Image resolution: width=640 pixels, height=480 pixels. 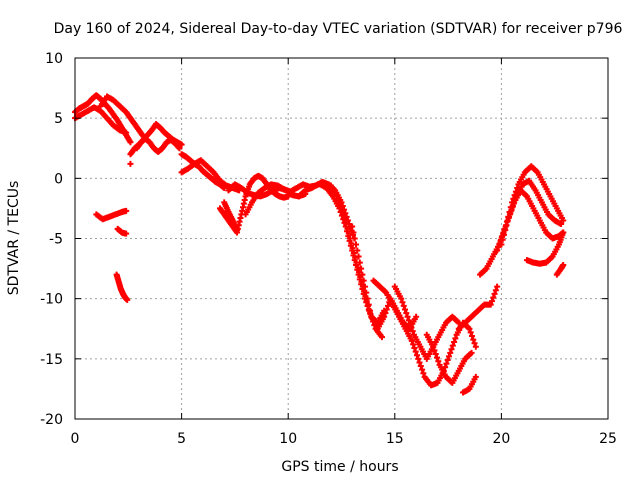 What do you see at coordinates (75, 439) in the screenshot?
I see `x-tick-label: 0` at bounding box center [75, 439].